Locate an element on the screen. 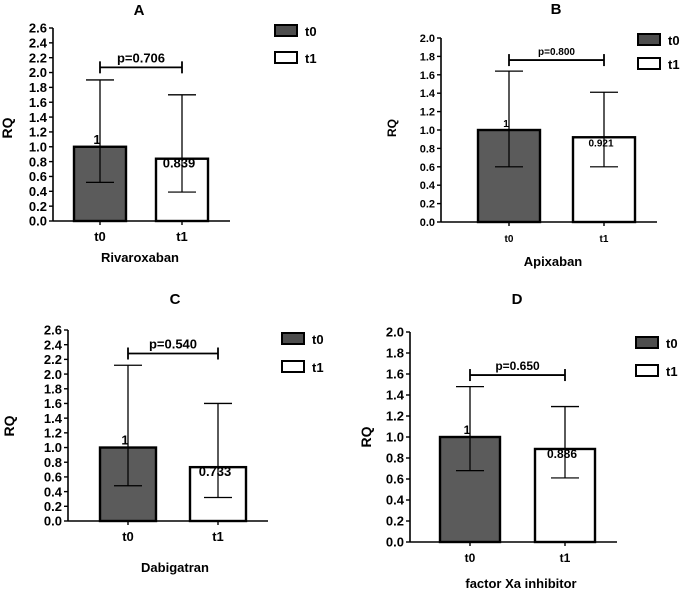 The image size is (685, 601). chart-title: Rivaroxaban is located at coordinates (140, 257).